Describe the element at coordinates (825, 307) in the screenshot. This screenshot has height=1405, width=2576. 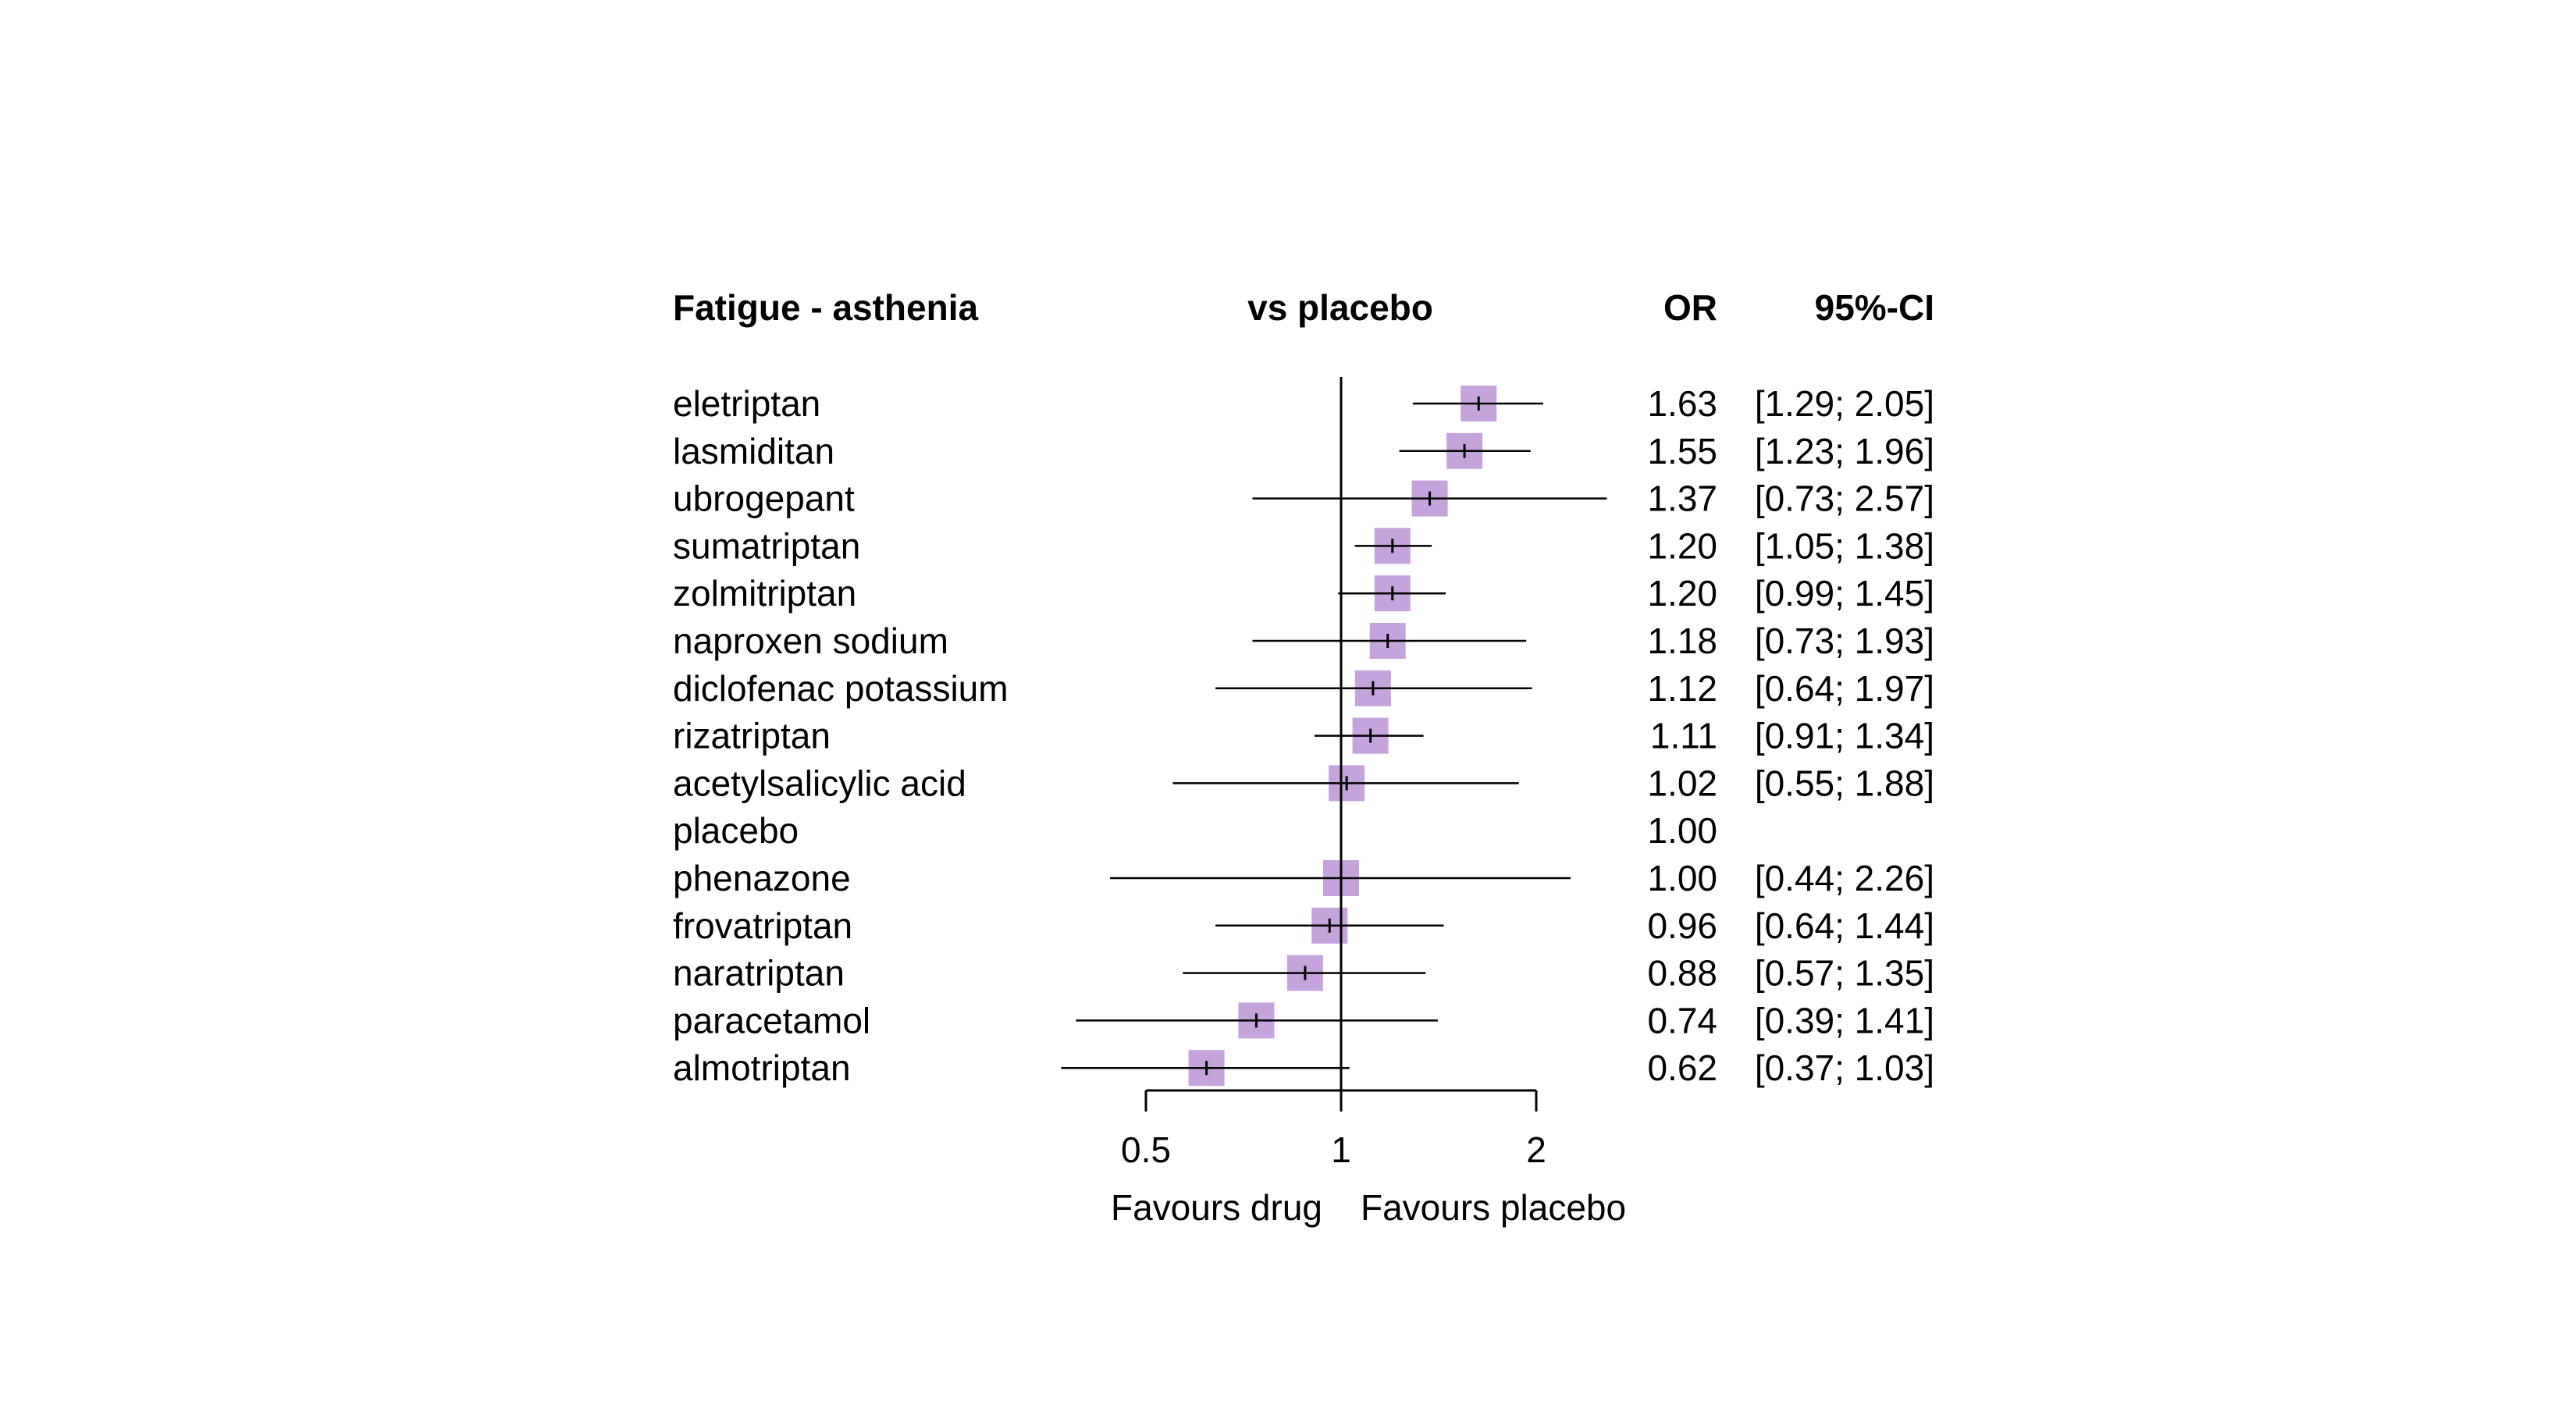
I see `plot-title: Fatigue - asthenia` at that location.